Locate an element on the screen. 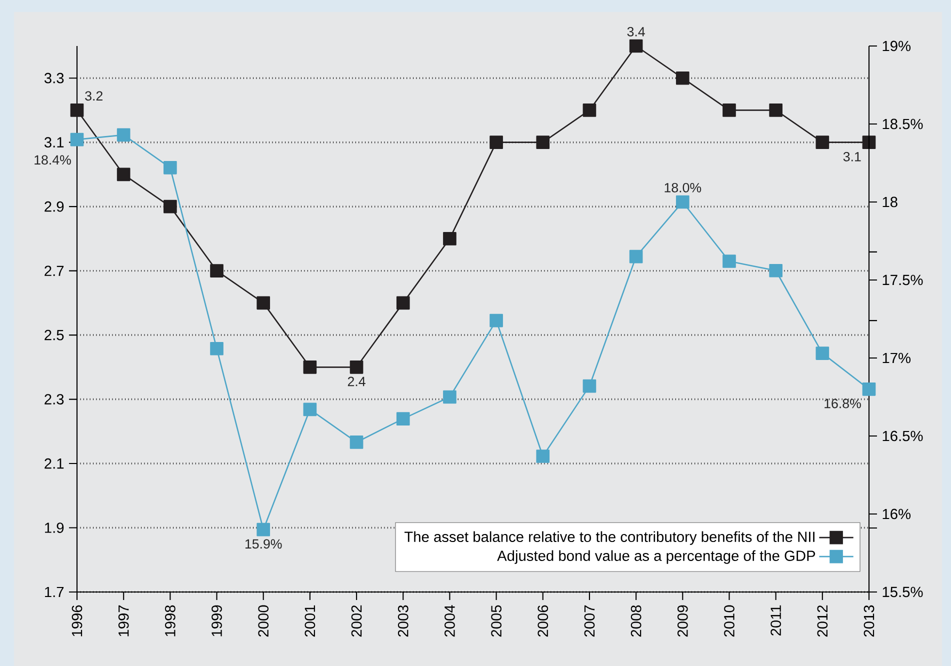 This screenshot has height=666, width=951. data-label: 18.4% is located at coordinates (52, 160).